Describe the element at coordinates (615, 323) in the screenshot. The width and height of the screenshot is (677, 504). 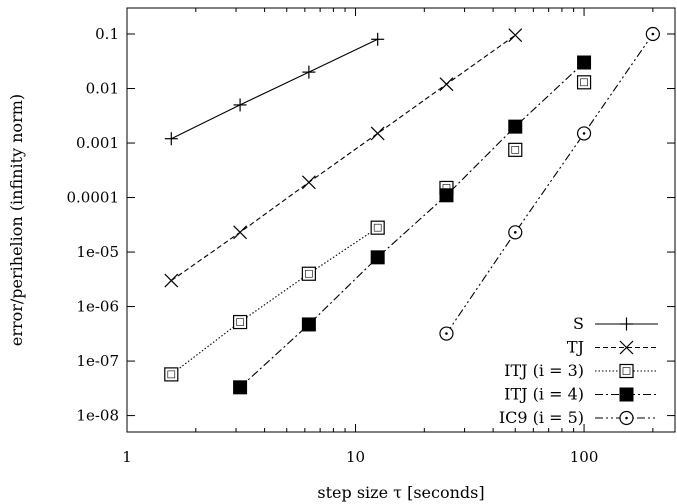
I see `legend-entry: S` at that location.